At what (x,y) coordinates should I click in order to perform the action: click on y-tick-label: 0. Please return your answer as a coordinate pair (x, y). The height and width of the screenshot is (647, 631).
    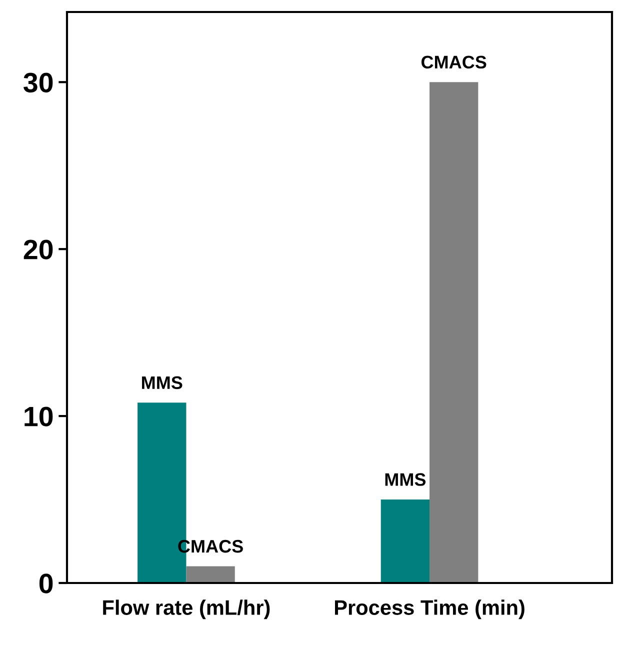
    Looking at the image, I should click on (46, 584).